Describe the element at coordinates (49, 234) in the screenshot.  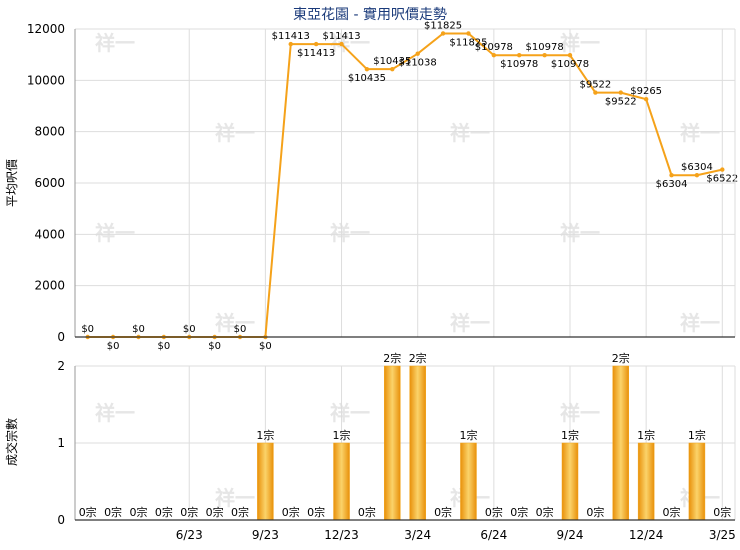
I see `y-tick-label: 4000` at that location.